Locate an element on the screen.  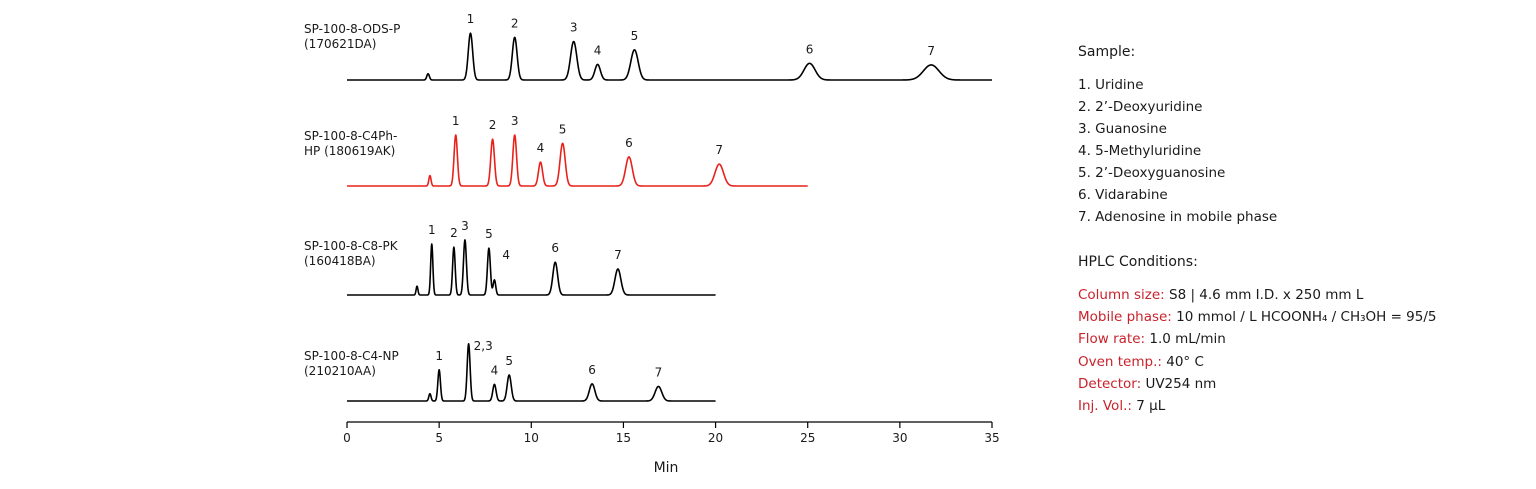
condition-oven-temp: Oven temp.: 40° C is located at coordinates (1303, 362).